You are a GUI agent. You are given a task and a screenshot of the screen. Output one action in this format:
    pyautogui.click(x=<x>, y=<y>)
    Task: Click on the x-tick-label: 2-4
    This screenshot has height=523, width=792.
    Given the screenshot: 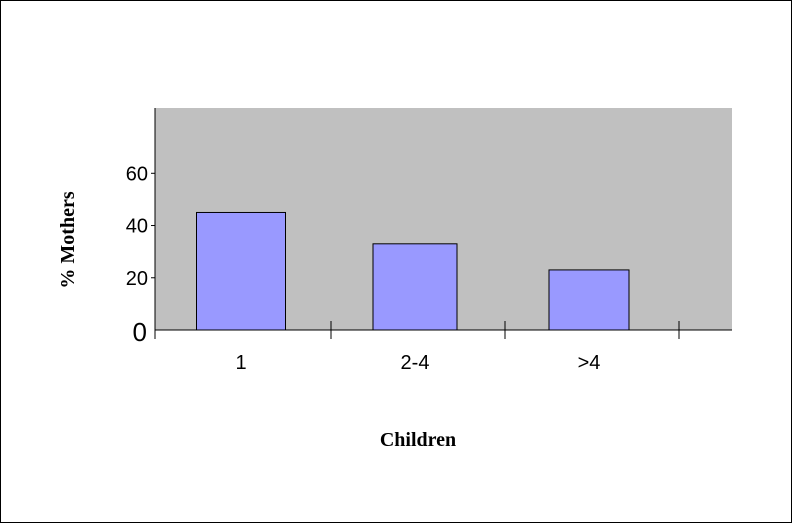 What is the action you would take?
    pyautogui.click(x=415, y=363)
    